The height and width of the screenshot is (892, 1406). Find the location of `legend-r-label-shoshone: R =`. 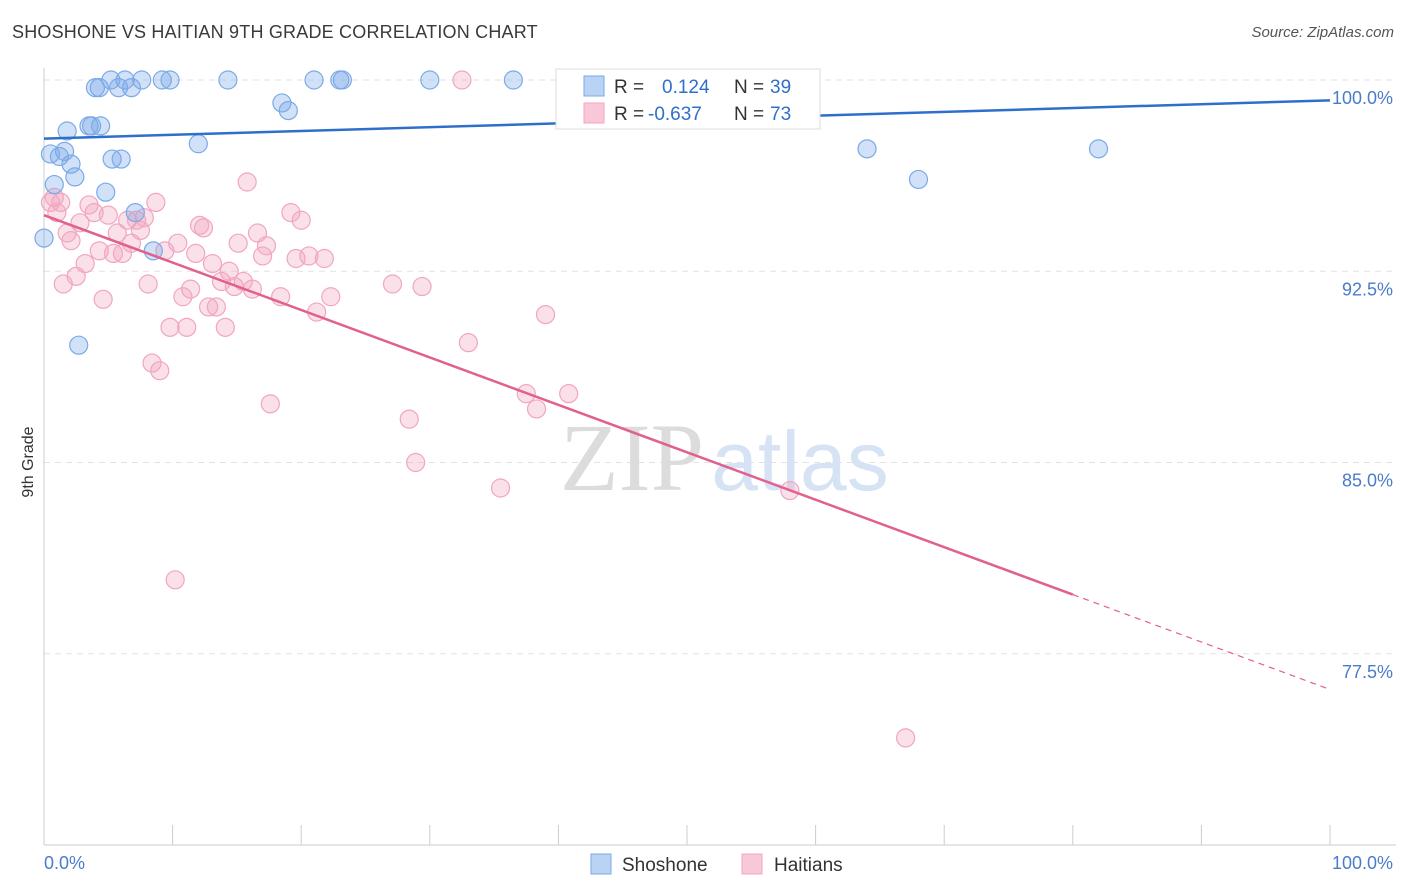

legend-r-label-shoshone: R = is located at coordinates (629, 87).